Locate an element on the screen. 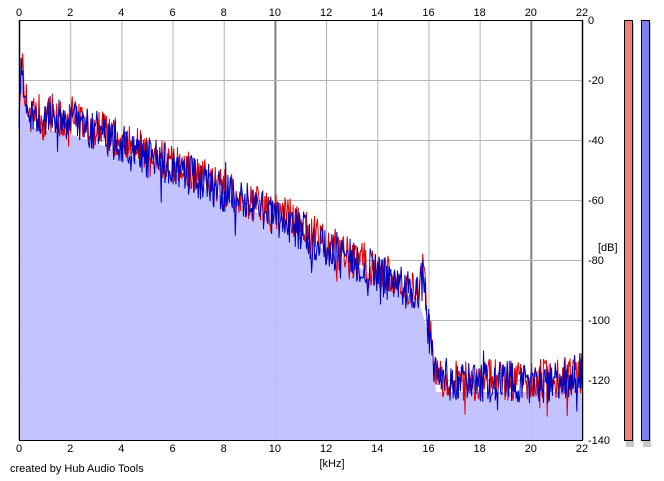 Image resolution: width=664 pixels, height=481 pixels. x-tick-label-bottom: 22 is located at coordinates (582, 449).